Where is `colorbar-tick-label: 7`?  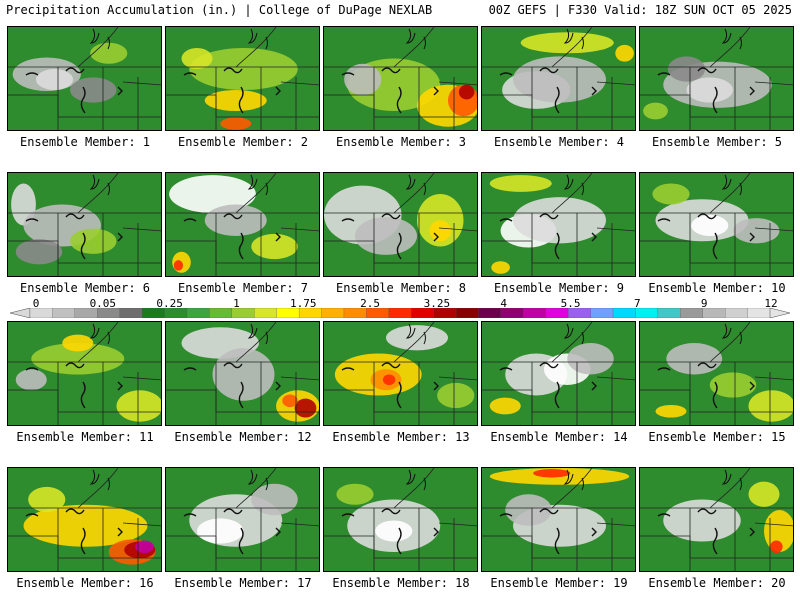
colorbar-tick-label: 7 is located at coordinates (637, 303).